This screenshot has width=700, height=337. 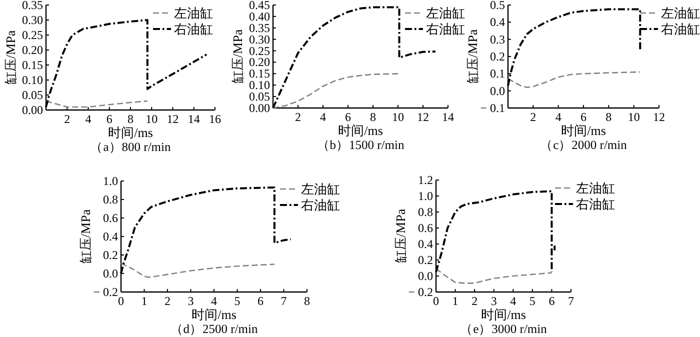 What do you see at coordinates (497, 73) in the screenshot?
I see `y-tick-label: 0.1` at bounding box center [497, 73].